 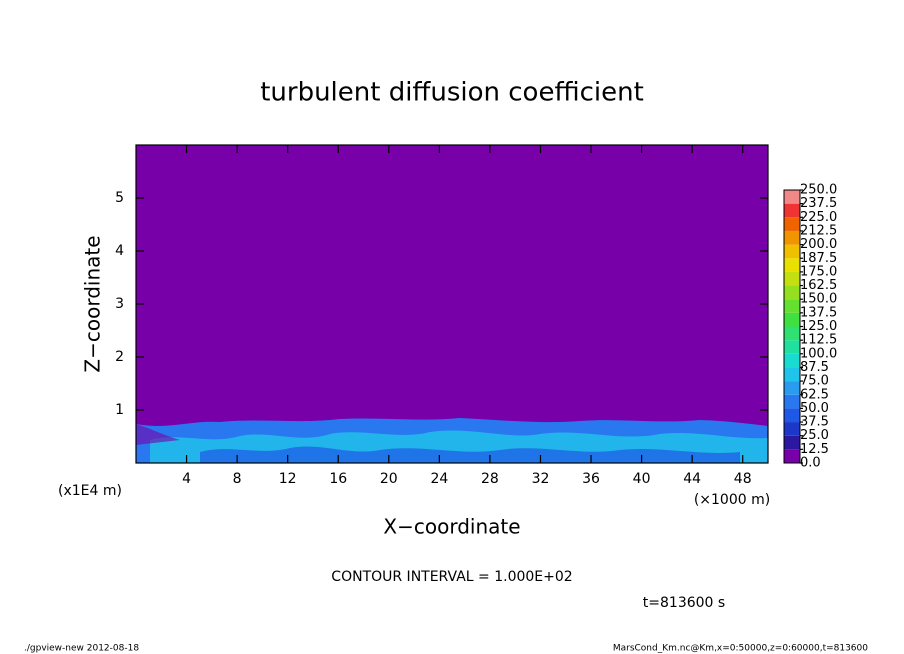 I want to click on colorbar-label: 237.5, so click(x=818, y=203).